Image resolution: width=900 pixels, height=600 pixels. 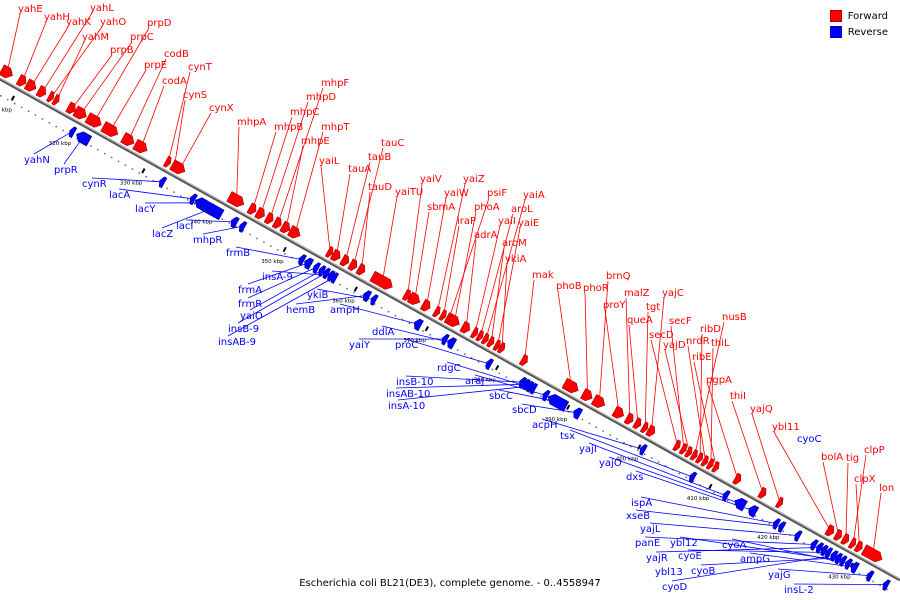 I want to click on gene-label: xseB, so click(x=638, y=516).